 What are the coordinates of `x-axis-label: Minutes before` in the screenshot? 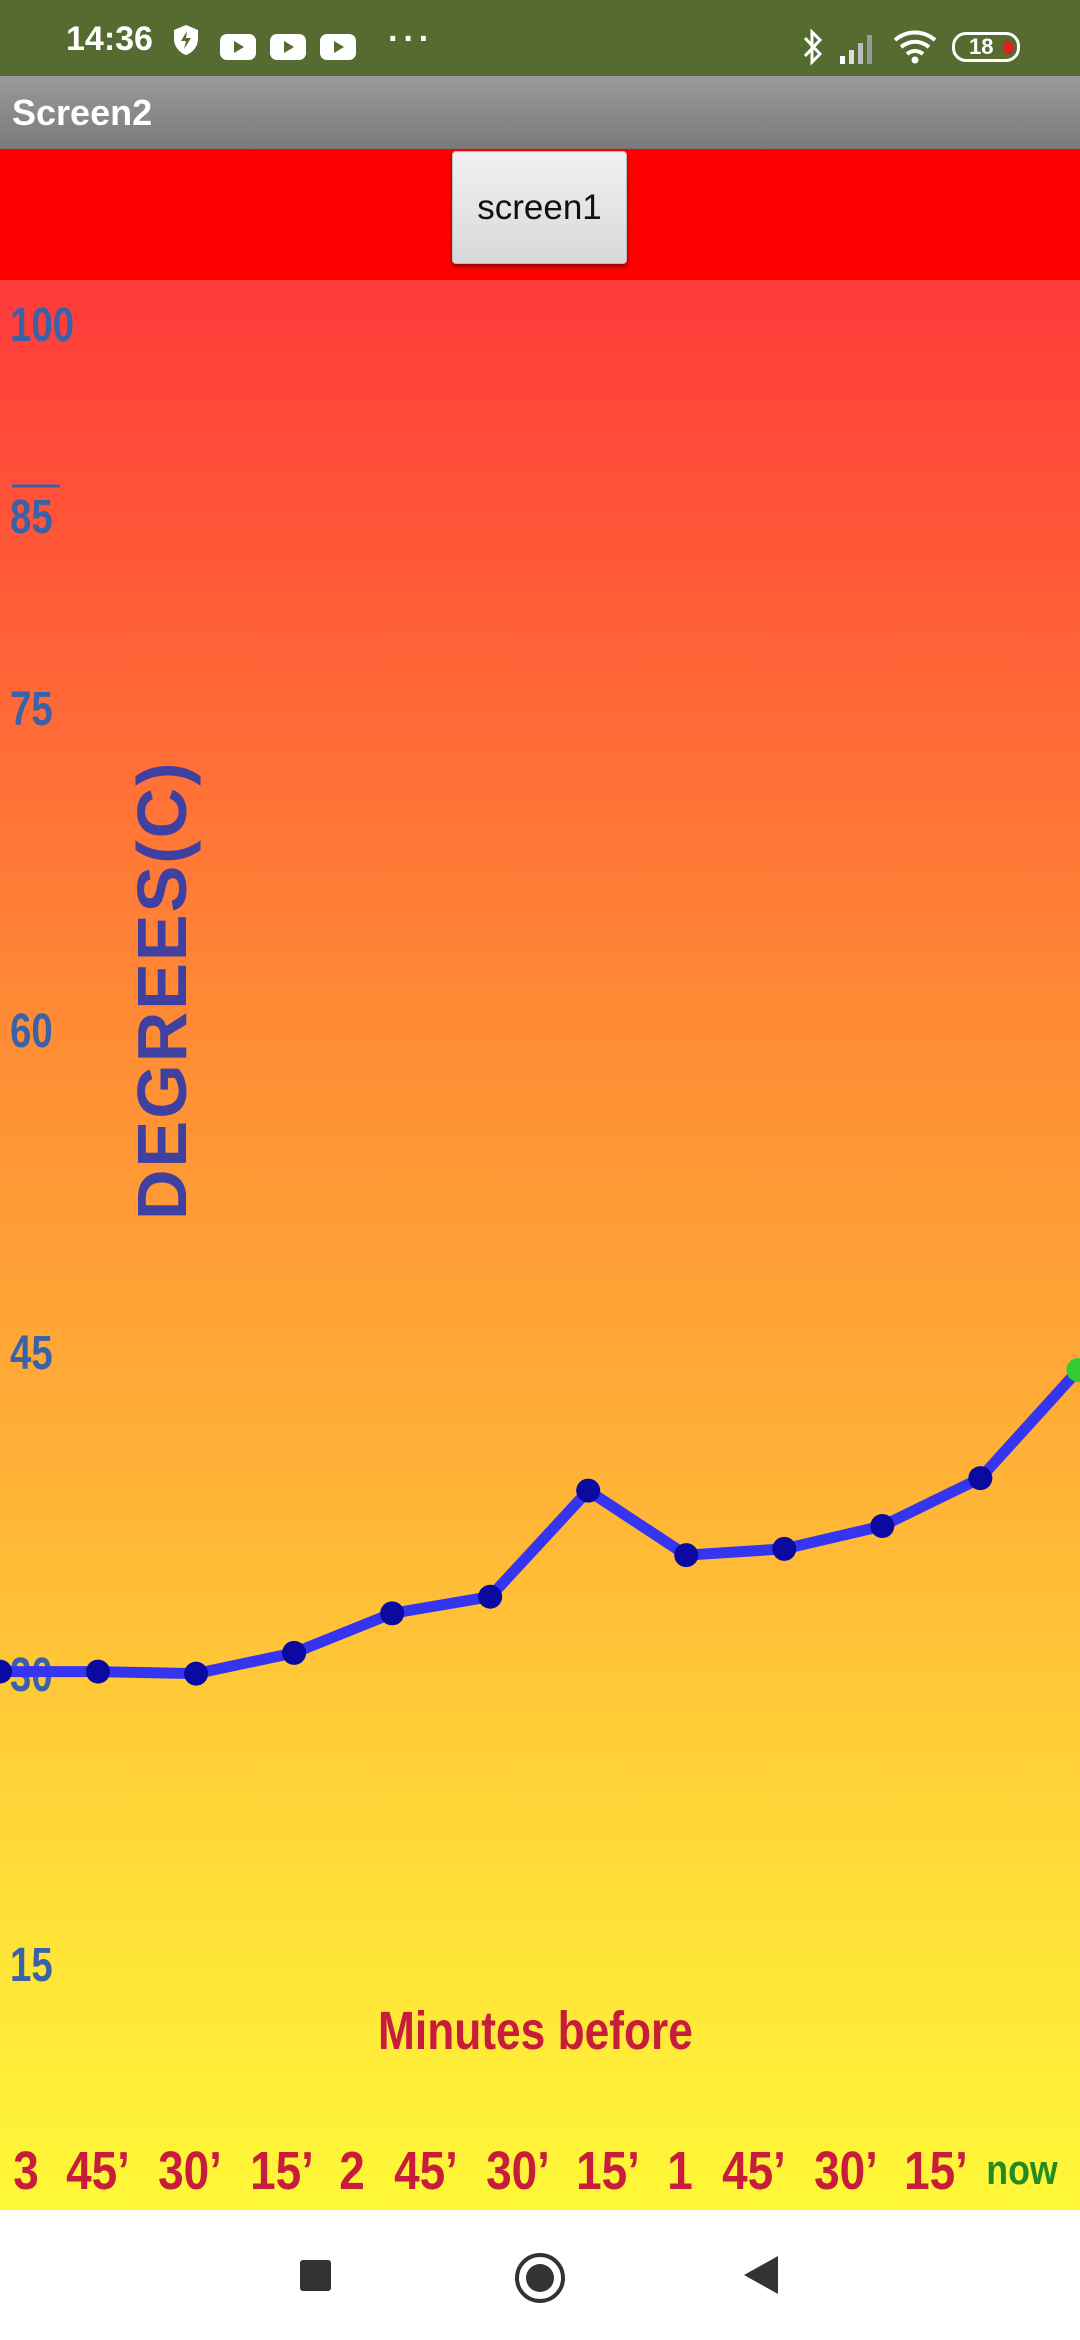 It's located at (535, 2031).